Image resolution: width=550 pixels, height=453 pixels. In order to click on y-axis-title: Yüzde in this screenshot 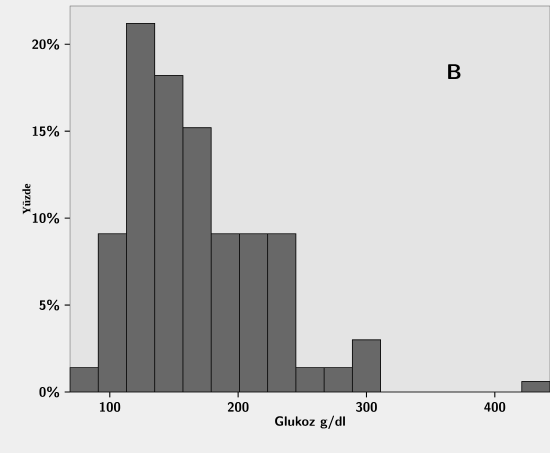, I will do `click(26, 199)`.